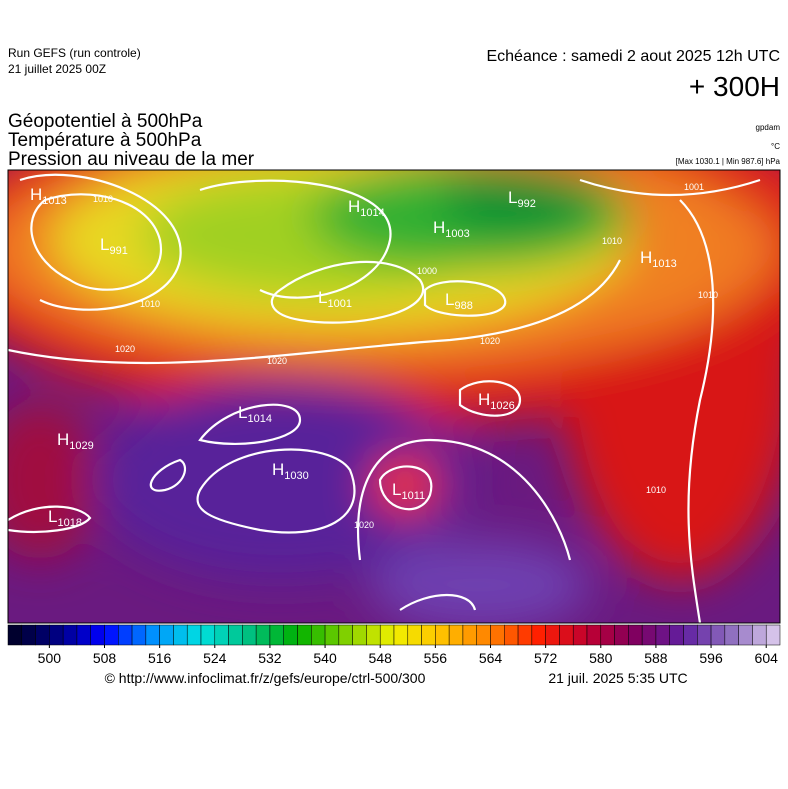 This screenshot has width=788, height=789. Describe the element at coordinates (522, 199) in the screenshot. I see `pressure-center: L992` at that location.